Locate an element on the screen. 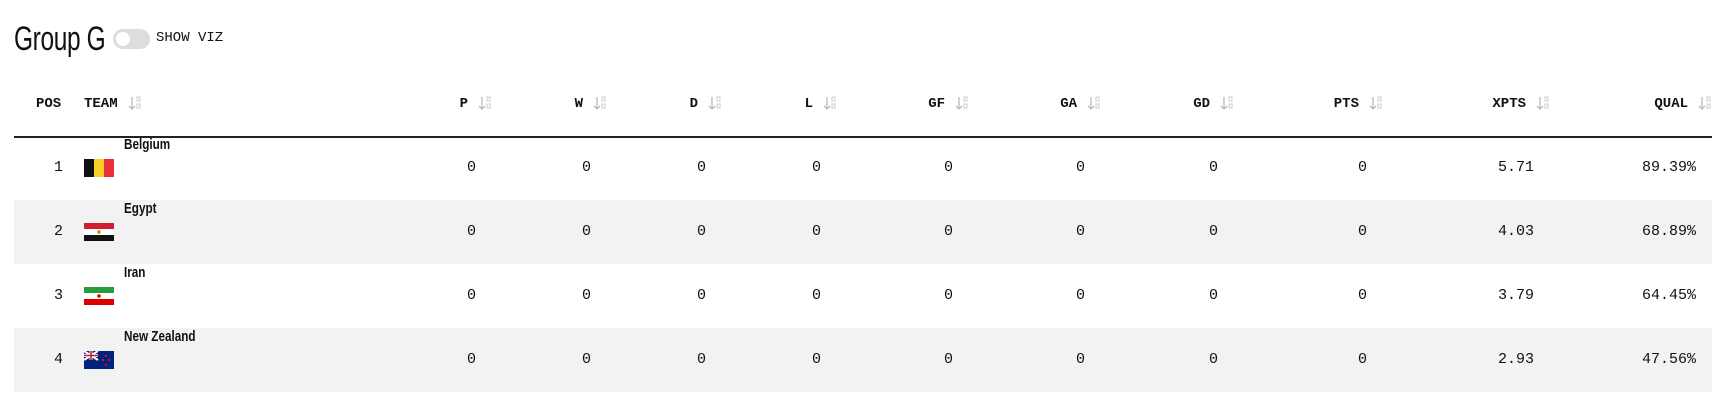 This screenshot has width=1724, height=420. table-cell: 89.39% is located at coordinates (1668, 167).